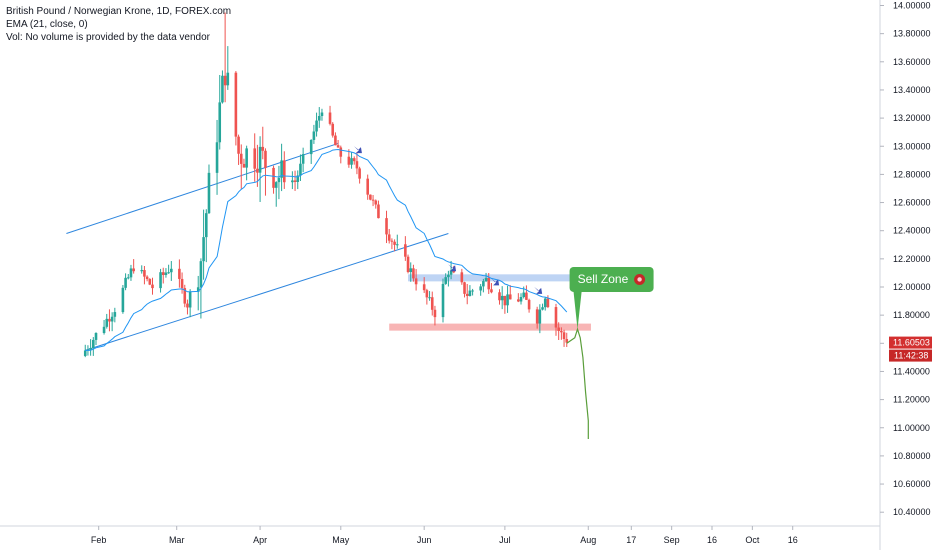 This screenshot has height=550, width=932. What do you see at coordinates (588, 540) in the screenshot?
I see `x-tick-label: Aug` at bounding box center [588, 540].